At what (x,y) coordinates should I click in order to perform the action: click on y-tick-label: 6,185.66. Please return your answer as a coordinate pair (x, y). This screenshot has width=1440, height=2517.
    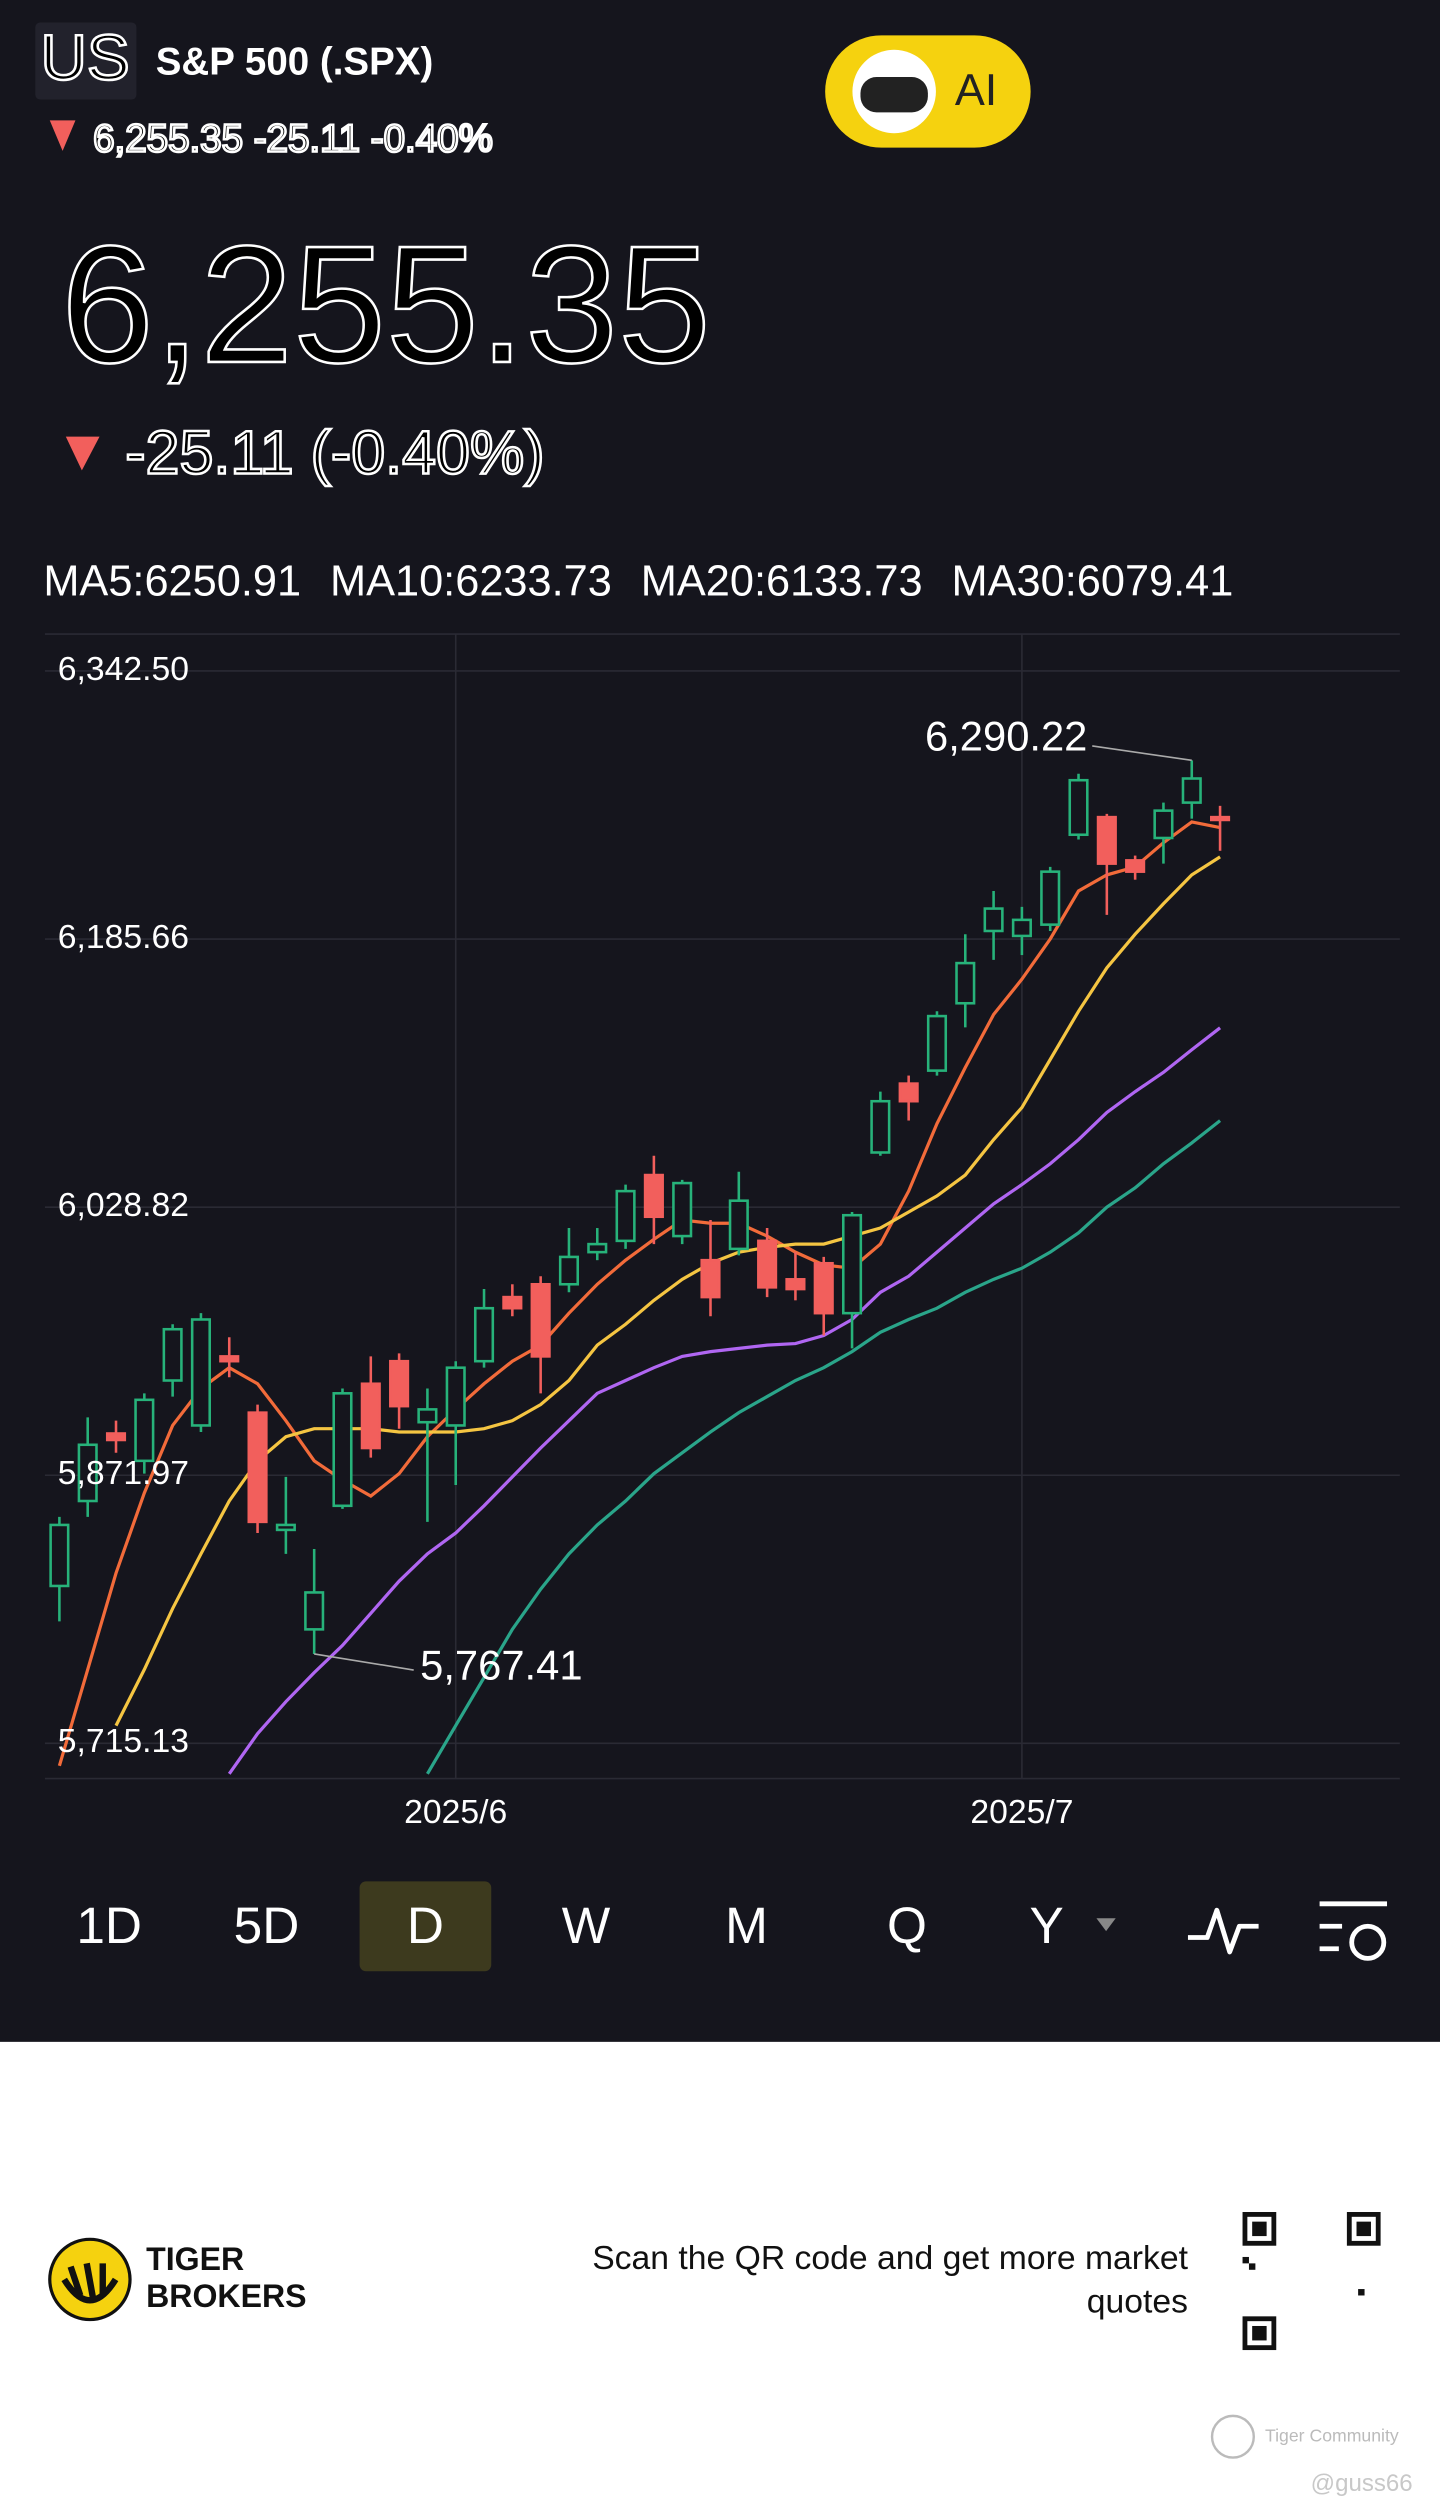
    Looking at the image, I should click on (123, 937).